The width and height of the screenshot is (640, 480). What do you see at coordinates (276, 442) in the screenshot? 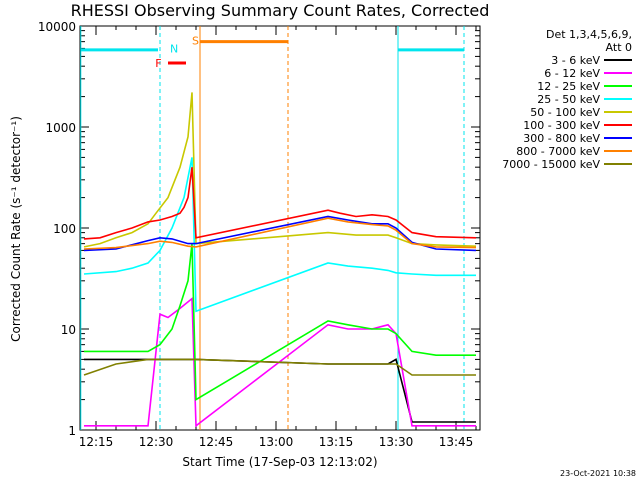
I see `x-tick-label: 13:00` at bounding box center [276, 442].